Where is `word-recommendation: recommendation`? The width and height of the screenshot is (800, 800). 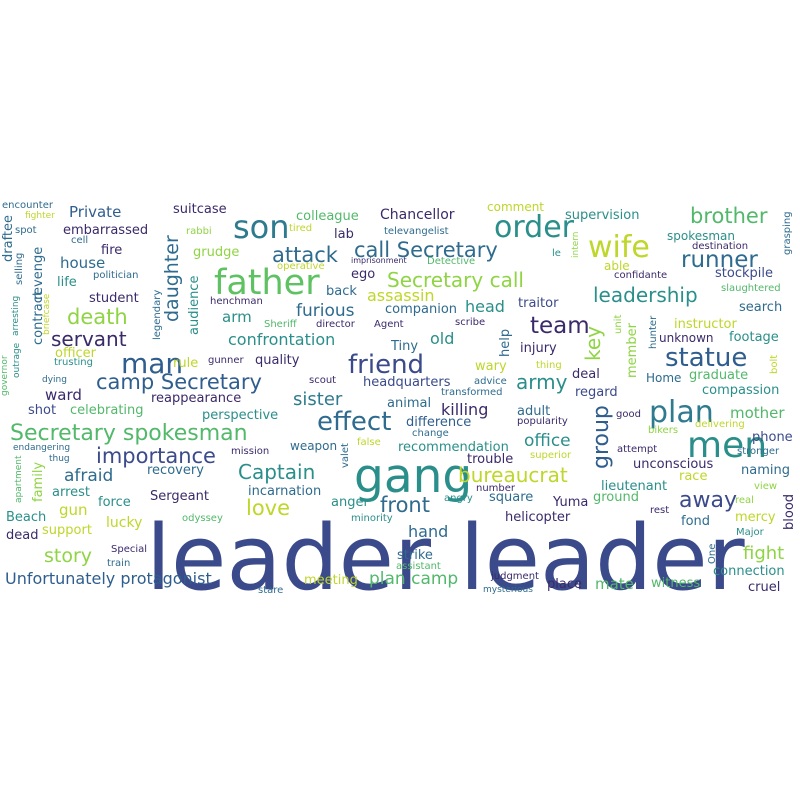
word-recommendation: recommendation is located at coordinates (453, 447).